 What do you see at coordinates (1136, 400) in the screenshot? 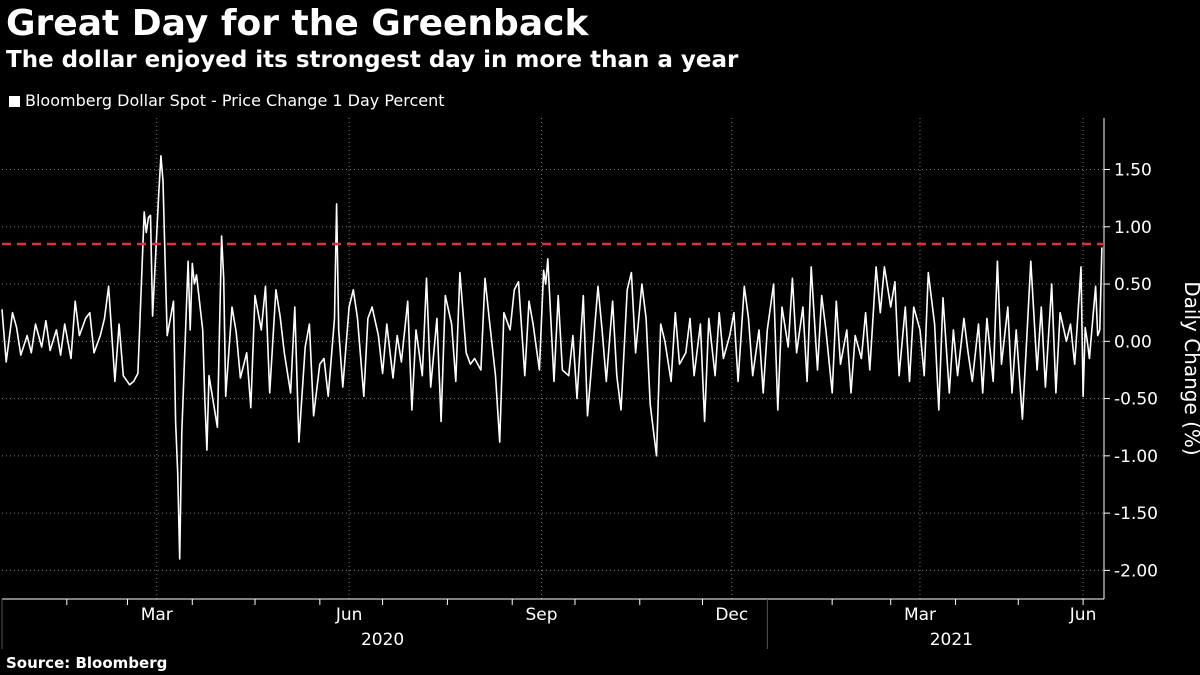
I see `y-tick-label: -0.50` at bounding box center [1136, 400].